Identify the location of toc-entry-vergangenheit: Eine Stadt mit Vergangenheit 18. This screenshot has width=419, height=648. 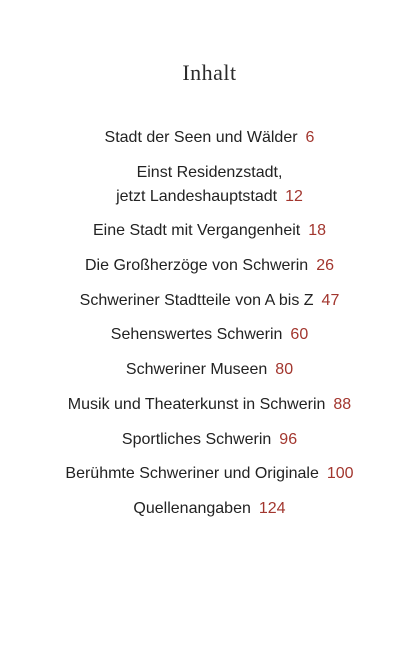
(209, 231).